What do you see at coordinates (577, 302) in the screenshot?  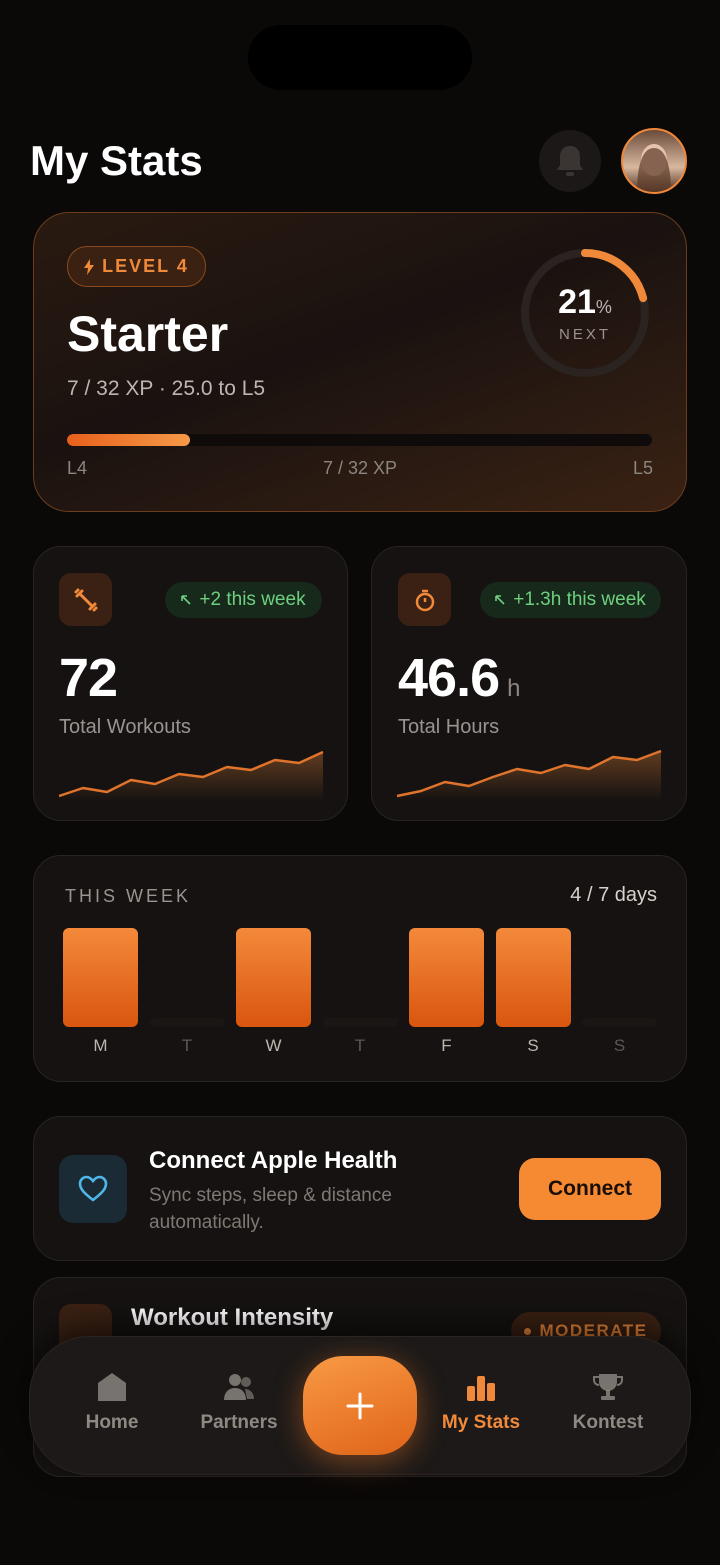 I see `ring-number: 21` at bounding box center [577, 302].